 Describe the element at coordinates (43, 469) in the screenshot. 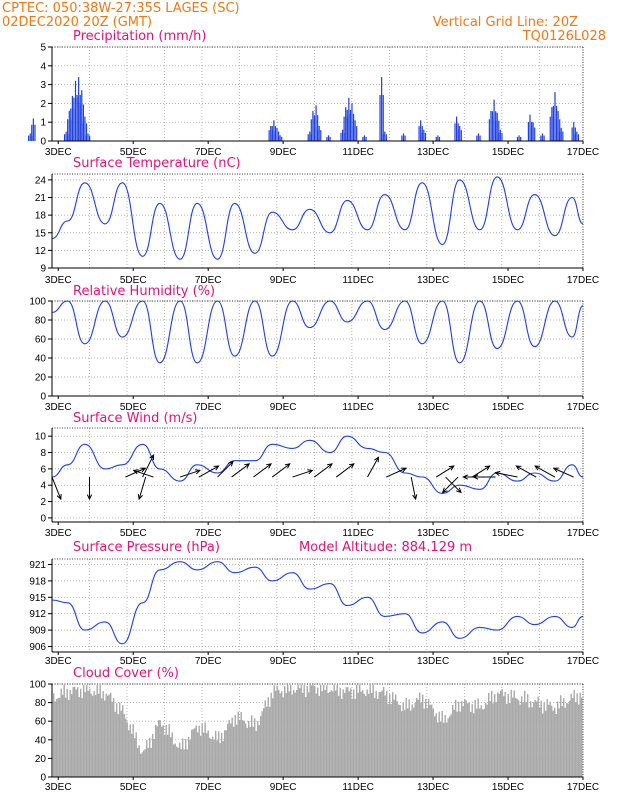

I see `y-tick-label: 6` at that location.